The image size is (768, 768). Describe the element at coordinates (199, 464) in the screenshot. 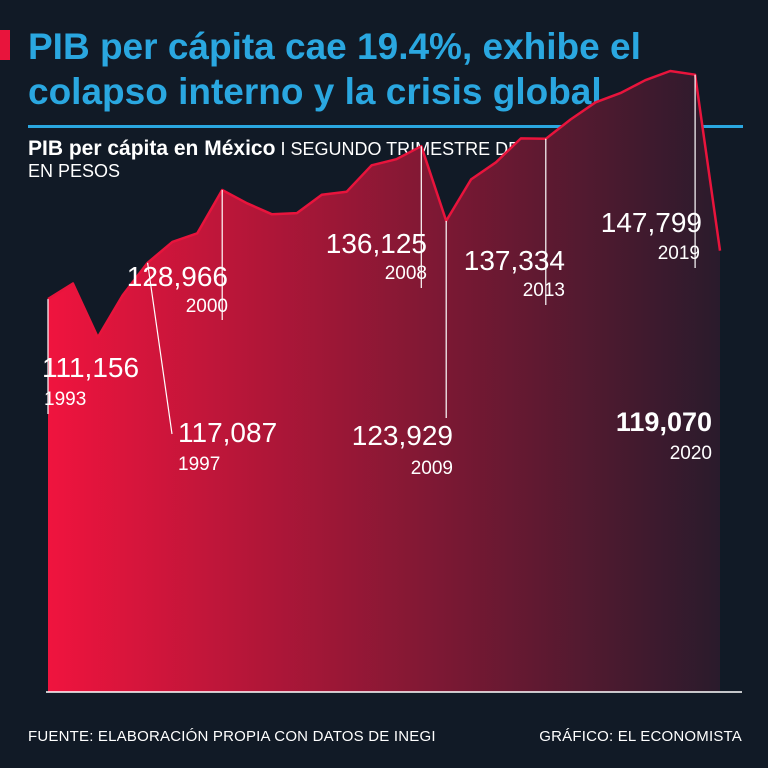

I see `year-label-1997: 1997` at that location.